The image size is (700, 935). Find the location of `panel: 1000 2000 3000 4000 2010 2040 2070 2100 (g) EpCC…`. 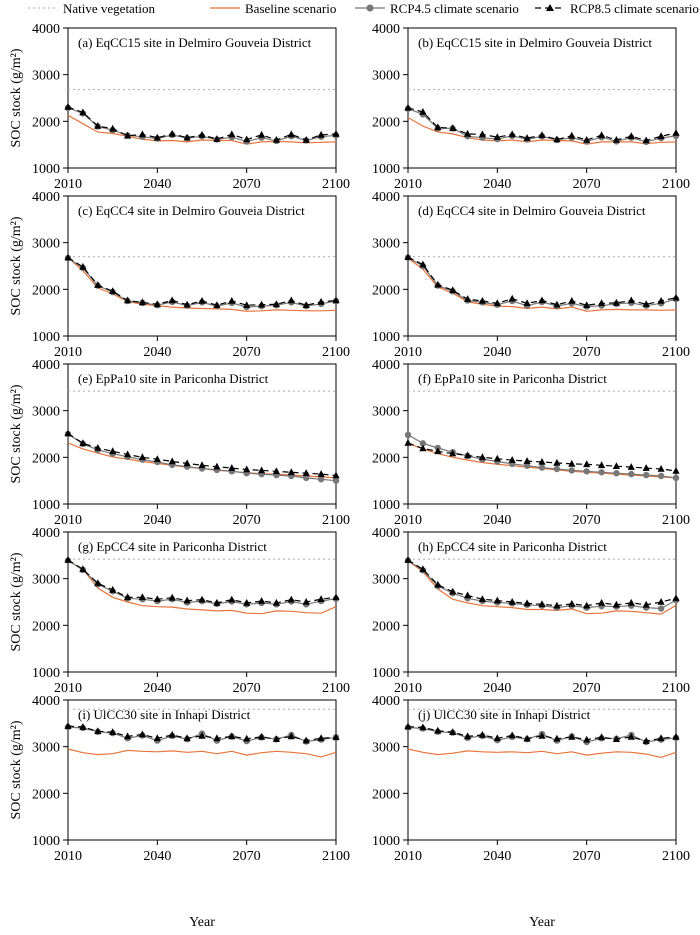

panel: 1000 2000 3000 4000 2010 2040 2070 2100 (g) EpCC… is located at coordinates (179, 611).